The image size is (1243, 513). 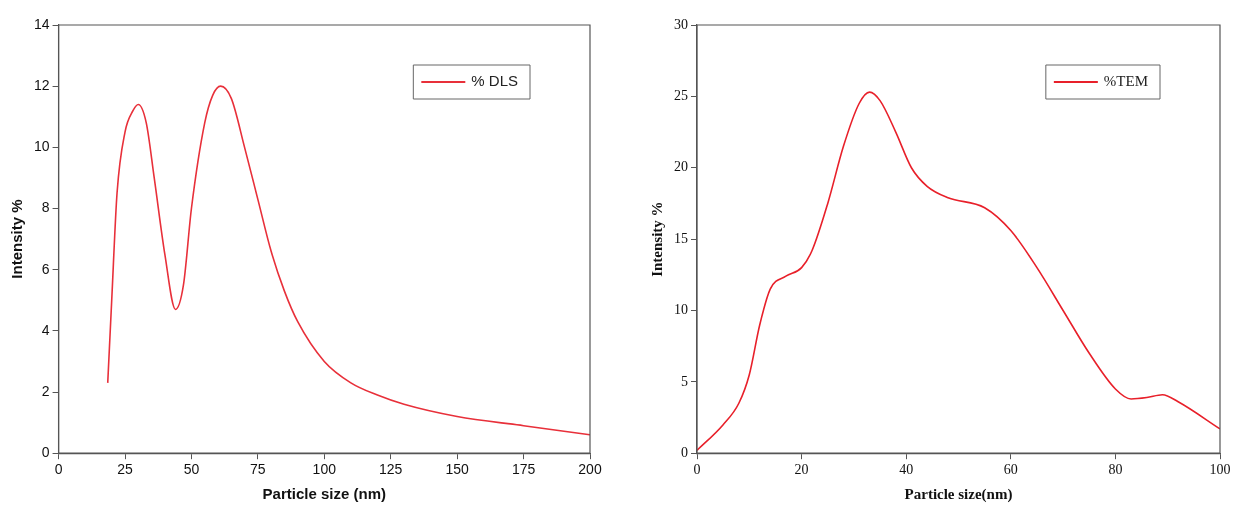 I want to click on x-tick-label: 175, so click(x=523, y=469).